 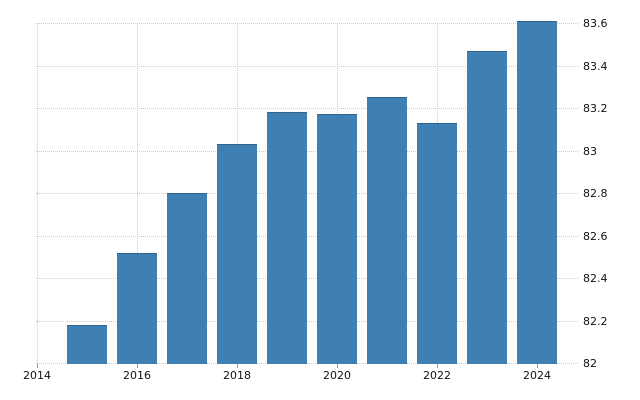 I want to click on y-axis-label: 82.4, so click(x=595, y=278).